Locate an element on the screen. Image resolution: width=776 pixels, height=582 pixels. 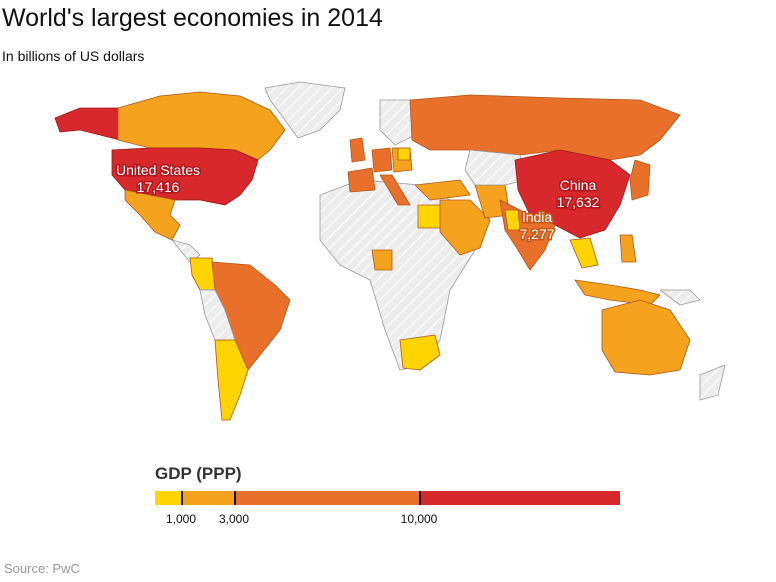
map-label-country: United States is located at coordinates (158, 170).